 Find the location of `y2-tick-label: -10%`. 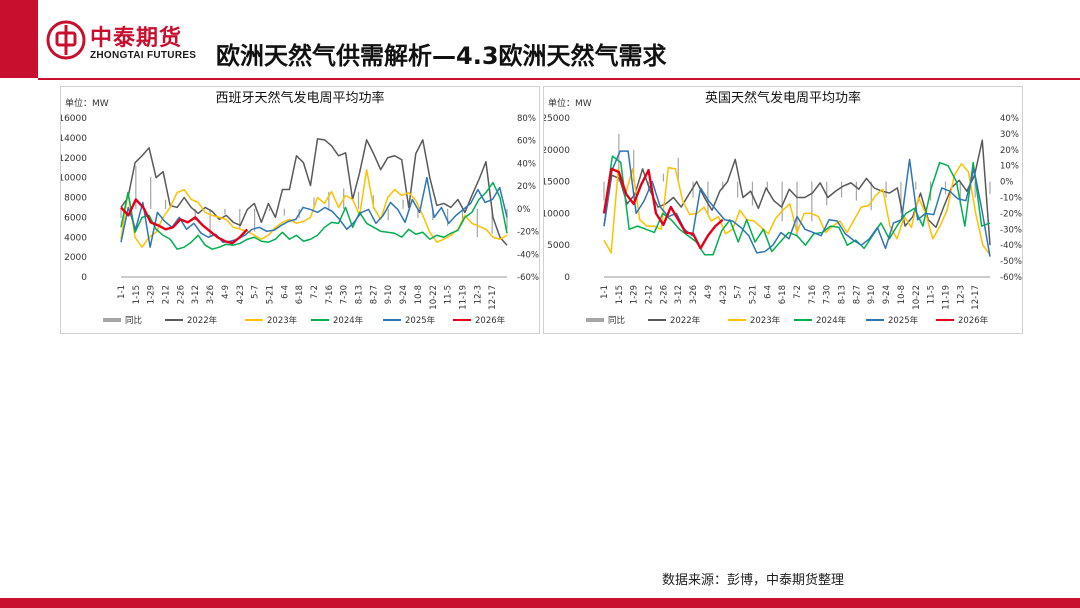

y2-tick-label: -10% is located at coordinates (1011, 199).